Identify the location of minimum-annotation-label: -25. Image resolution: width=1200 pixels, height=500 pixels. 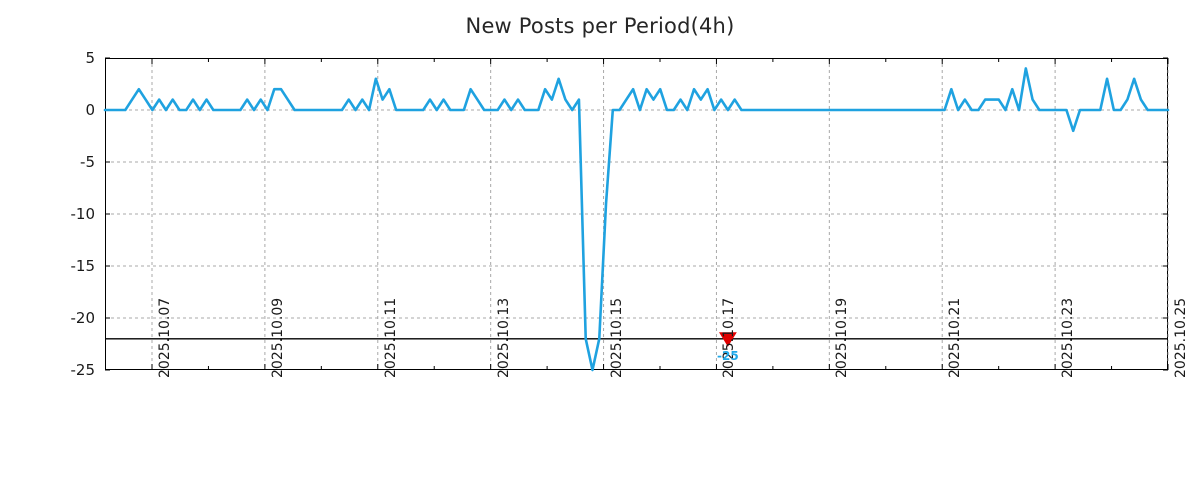
(728, 355).